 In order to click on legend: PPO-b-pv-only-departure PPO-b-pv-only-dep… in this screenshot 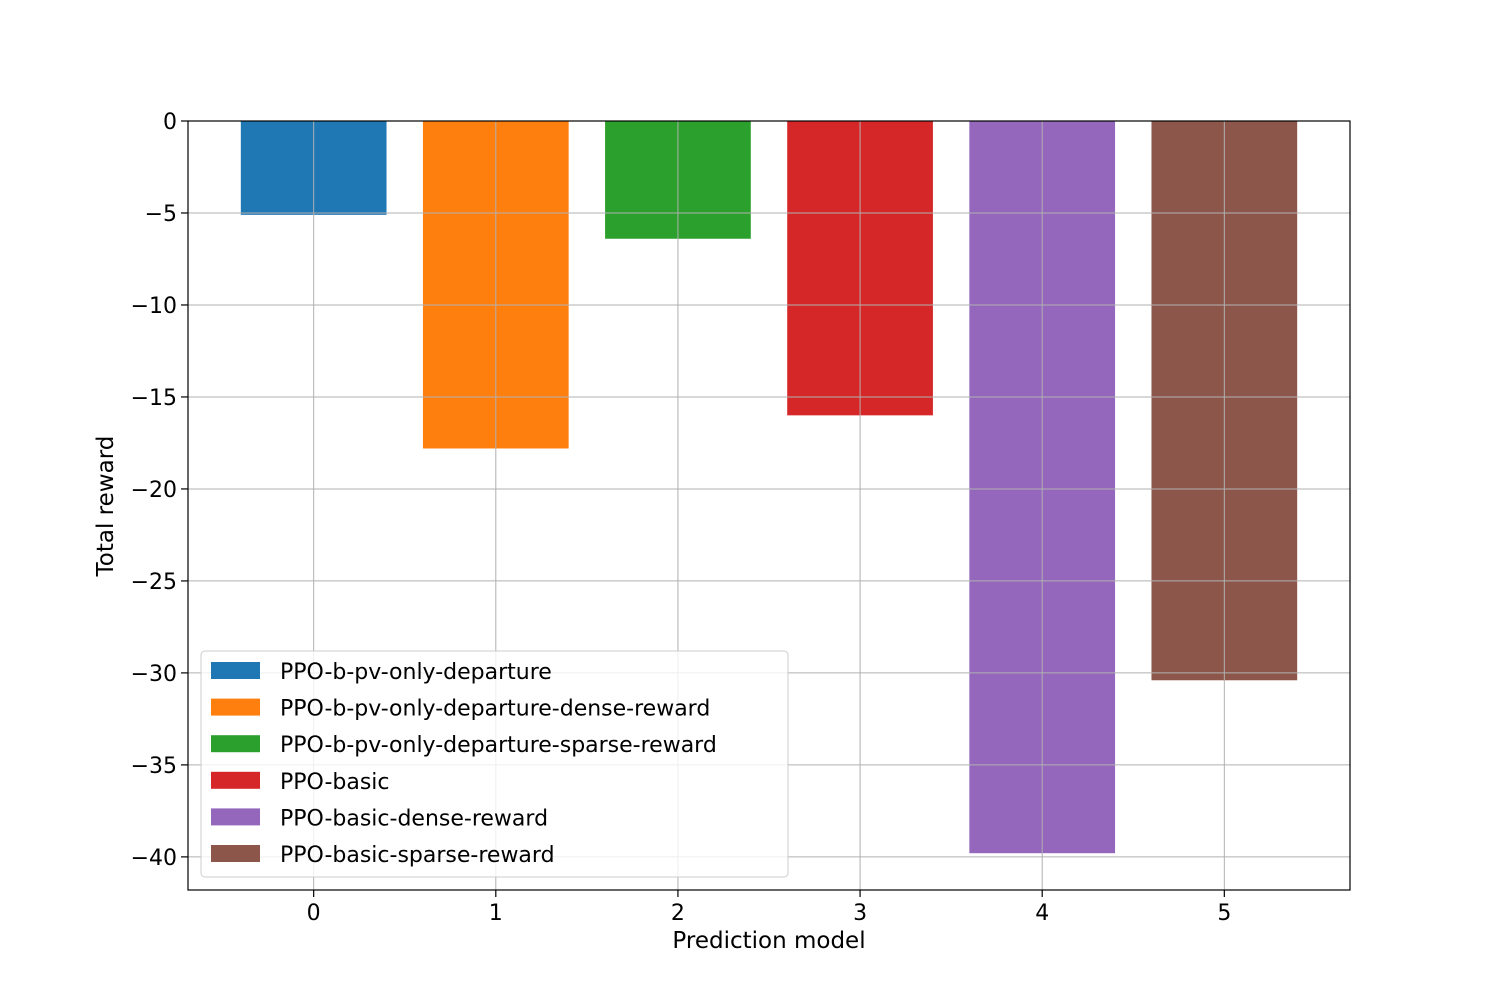, I will do `click(494, 764)`.